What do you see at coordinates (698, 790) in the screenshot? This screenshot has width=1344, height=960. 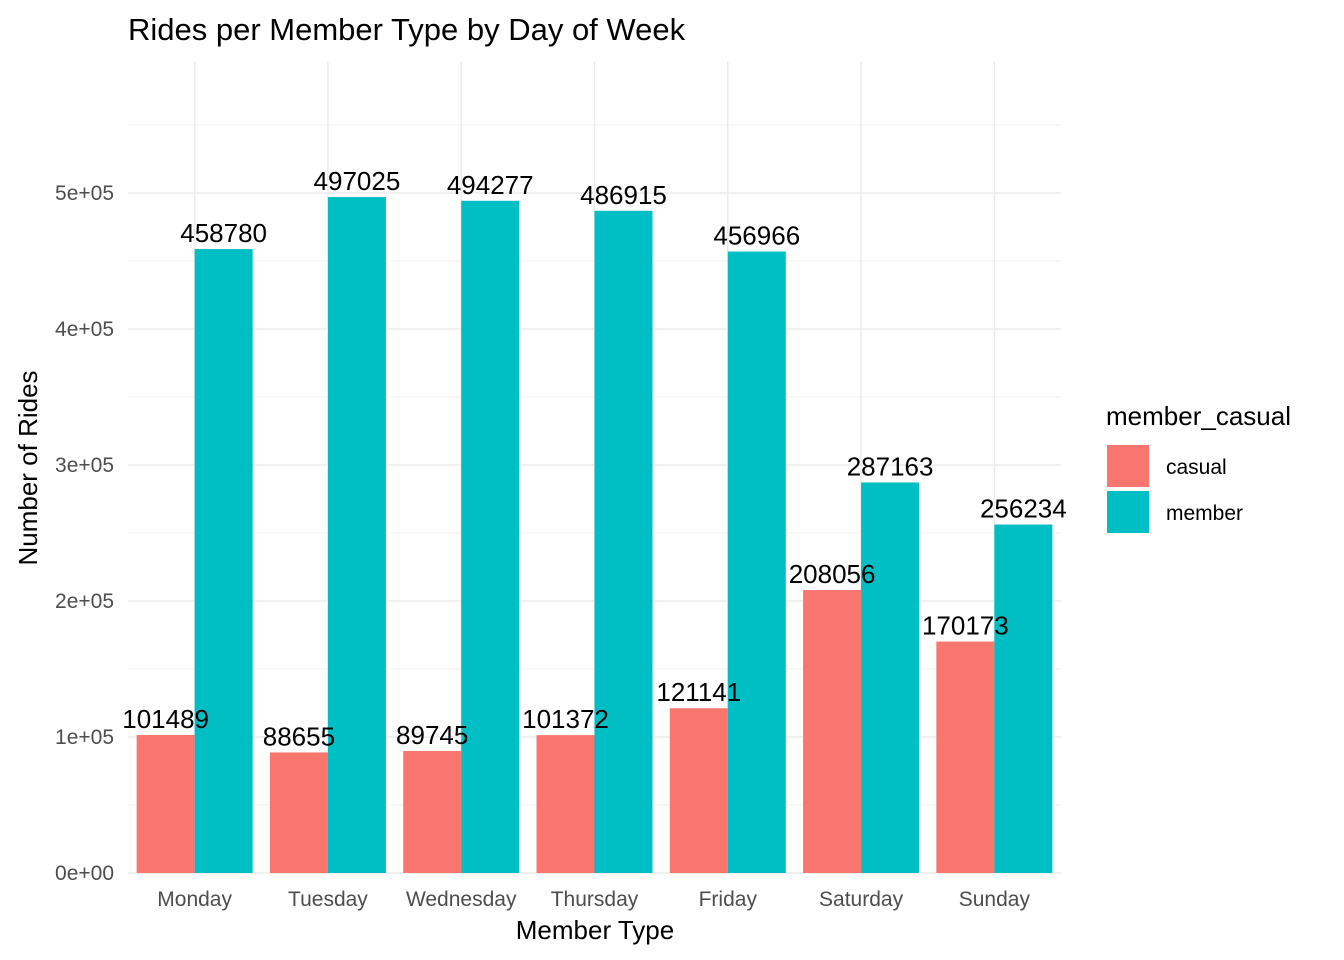 I see `bar-casual-friday` at bounding box center [698, 790].